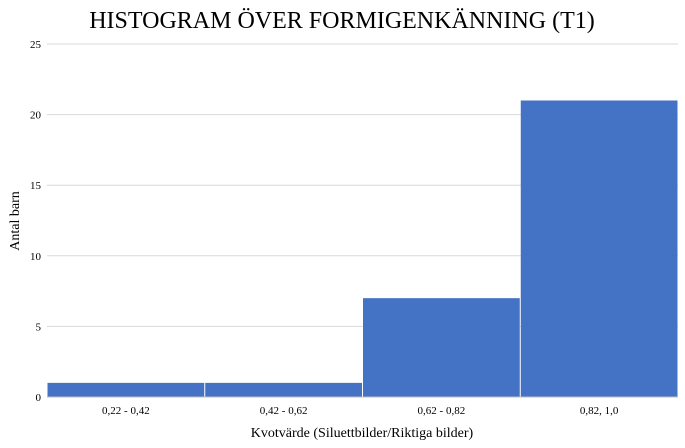 This screenshot has height=448, width=685. Describe the element at coordinates (599, 411) in the screenshot. I see `x-tick-label: 0,82, 1,0` at that location.